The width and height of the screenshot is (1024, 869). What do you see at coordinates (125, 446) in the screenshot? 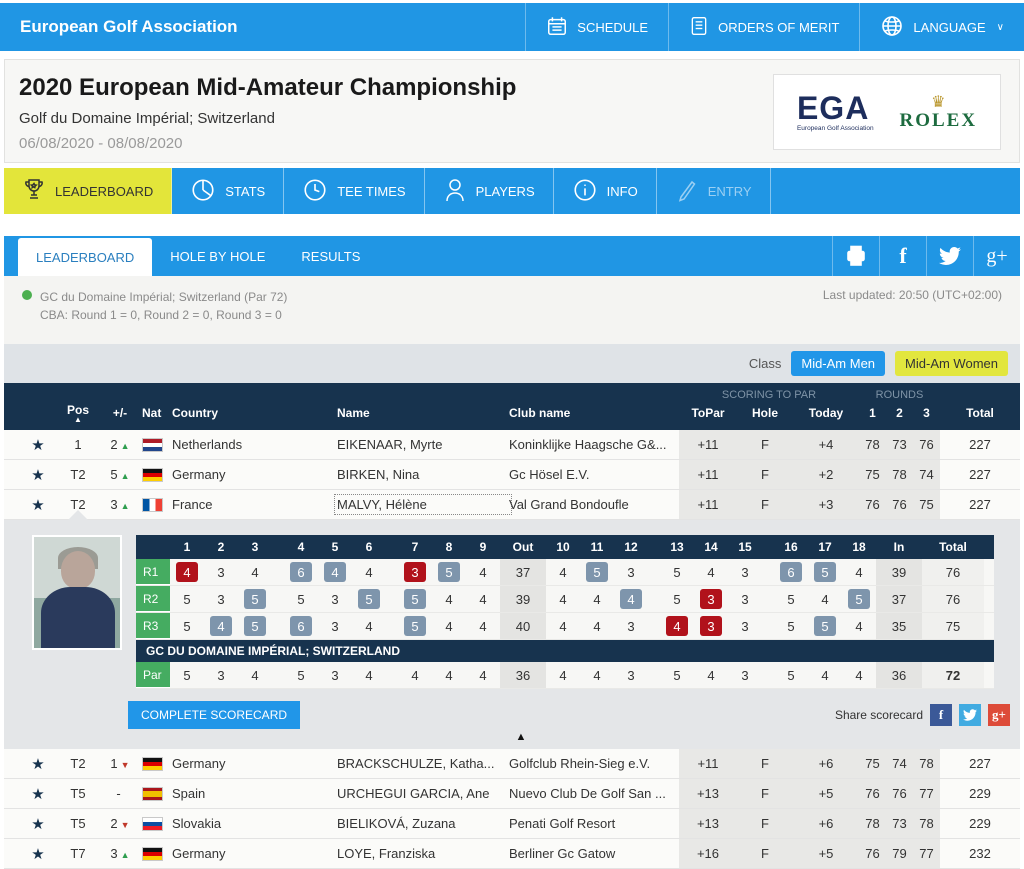
I see `up-arrow-icon: ▲` at bounding box center [125, 446].